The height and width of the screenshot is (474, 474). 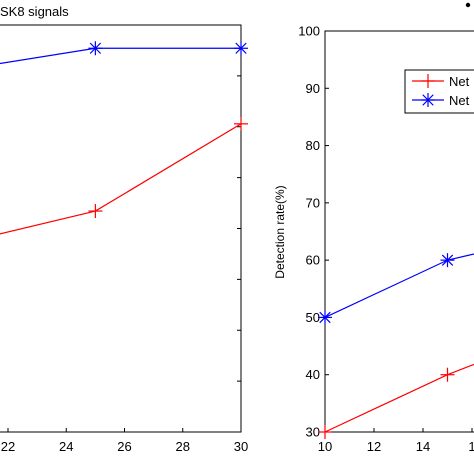 I want to click on right-x-tick-label: 14, so click(x=423, y=446).